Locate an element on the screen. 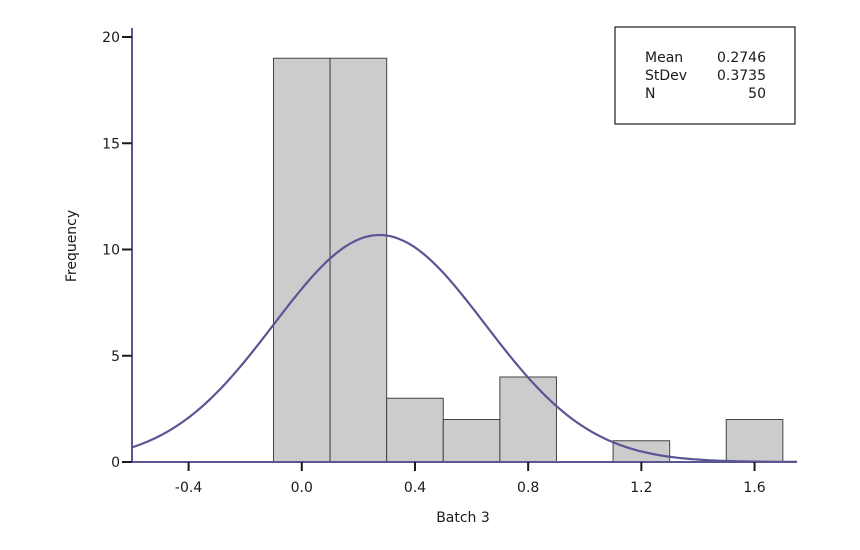 Image resolution: width=860 pixels, height=550 pixels. y-tick-label: 15 is located at coordinates (111, 144).